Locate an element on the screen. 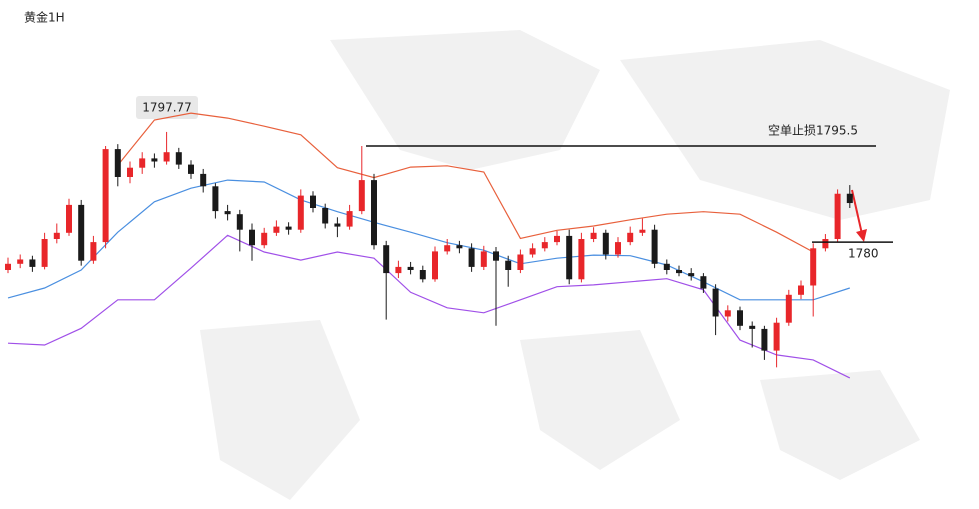 Image resolution: width=979 pixels, height=509 pixels. high-label: 1797.77 is located at coordinates (167, 108).